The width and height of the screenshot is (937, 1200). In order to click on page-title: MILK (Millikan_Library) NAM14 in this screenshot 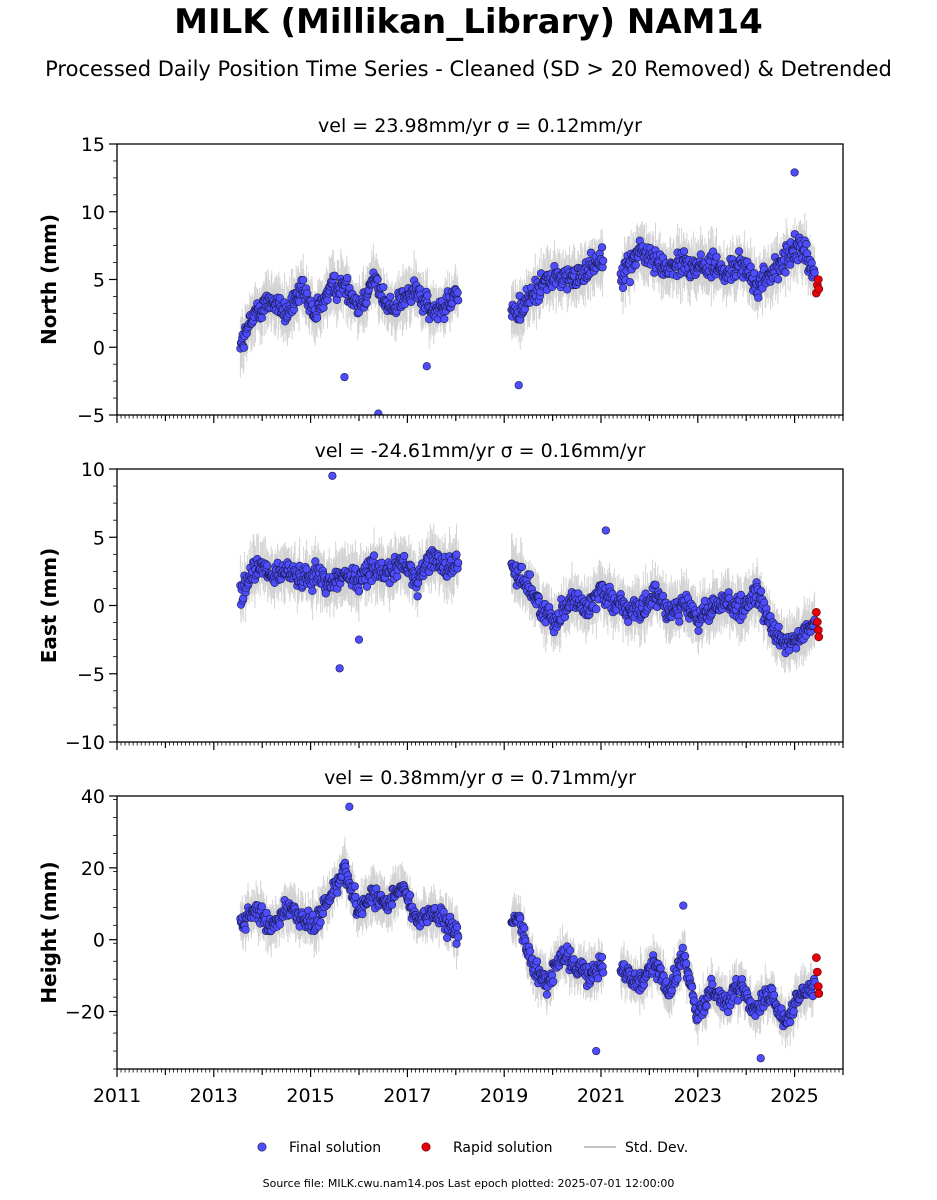, I will do `click(468, 22)`.